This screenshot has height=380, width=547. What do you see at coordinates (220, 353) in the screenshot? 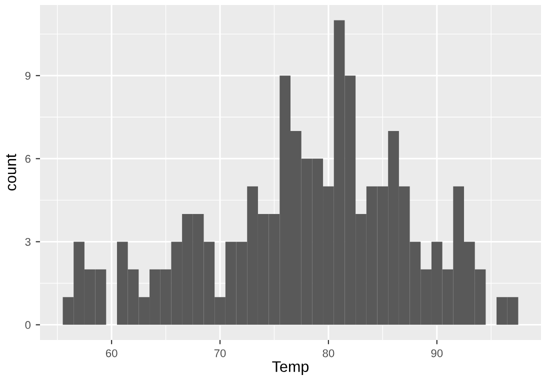
I see `x-tick-label: 70` at bounding box center [220, 353].